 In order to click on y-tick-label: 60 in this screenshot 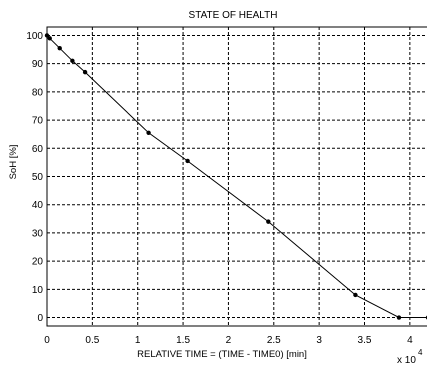, I will do `click(38, 149)`.